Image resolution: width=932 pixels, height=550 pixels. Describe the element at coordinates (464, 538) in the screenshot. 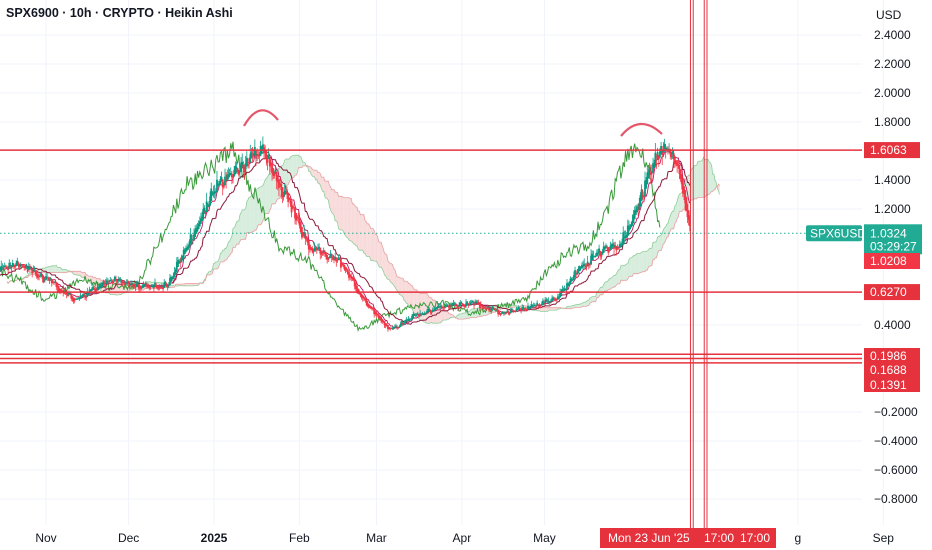

I see `time-axis: Nov Dec 2025 Feb Mar Apr May g Sep` at that location.